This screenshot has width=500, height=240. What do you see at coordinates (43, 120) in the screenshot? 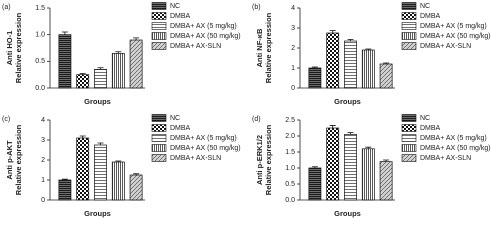
I see `y-tick-label: 4` at bounding box center [43, 120].